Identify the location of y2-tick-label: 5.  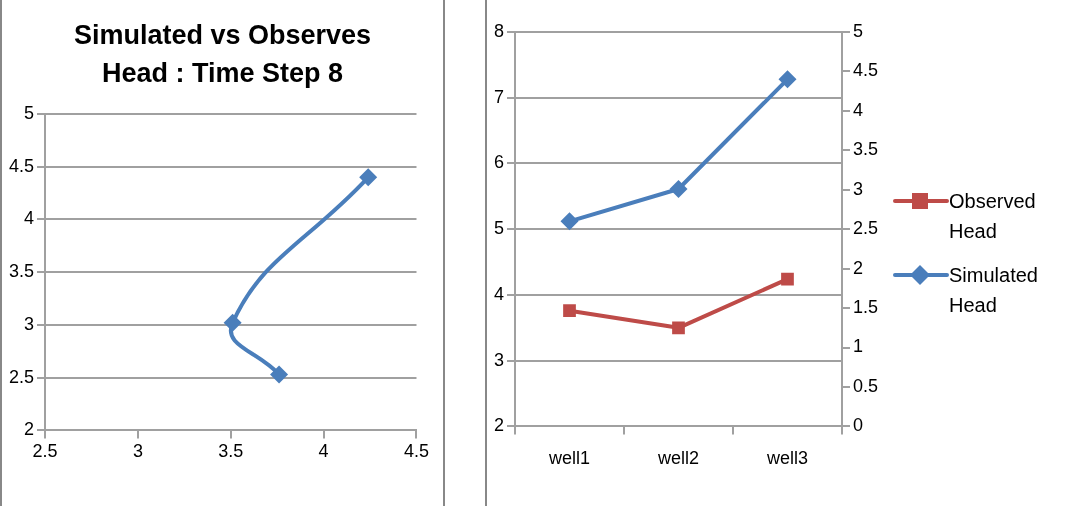
(857, 30).